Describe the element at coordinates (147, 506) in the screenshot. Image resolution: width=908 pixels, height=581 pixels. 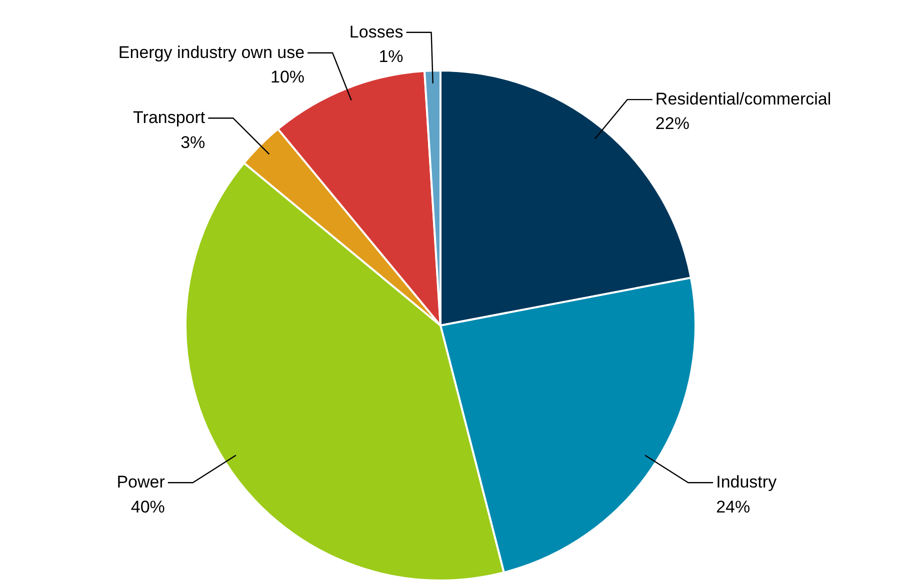
I see `data-label: 40%` at that location.